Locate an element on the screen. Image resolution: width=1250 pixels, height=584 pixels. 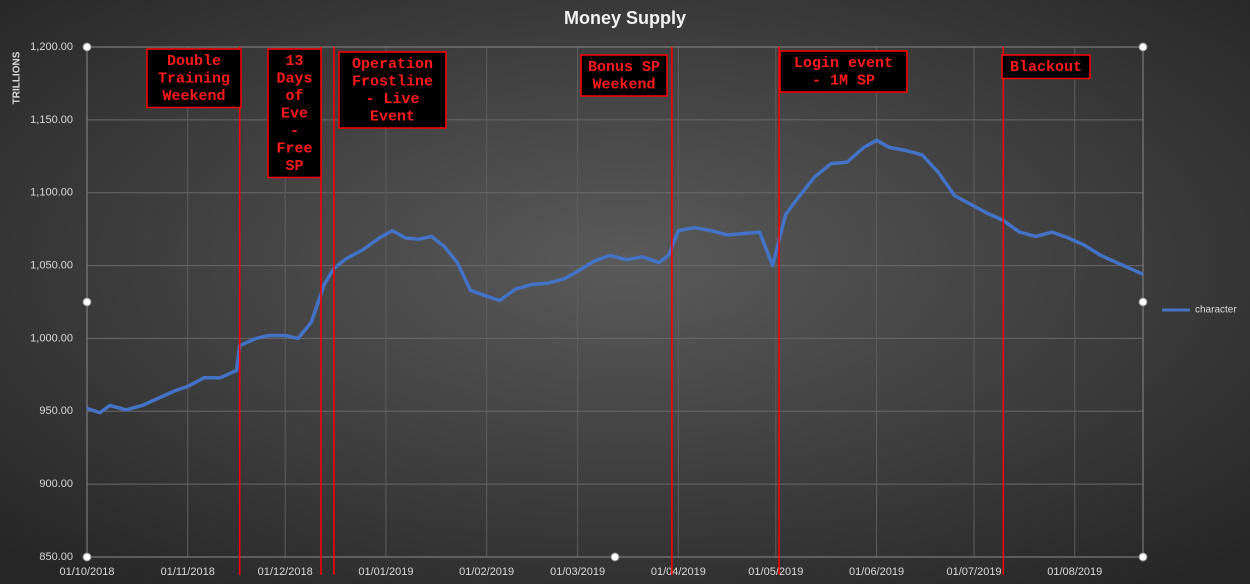
x-tick-label: 01/07/2019 is located at coordinates (974, 572).